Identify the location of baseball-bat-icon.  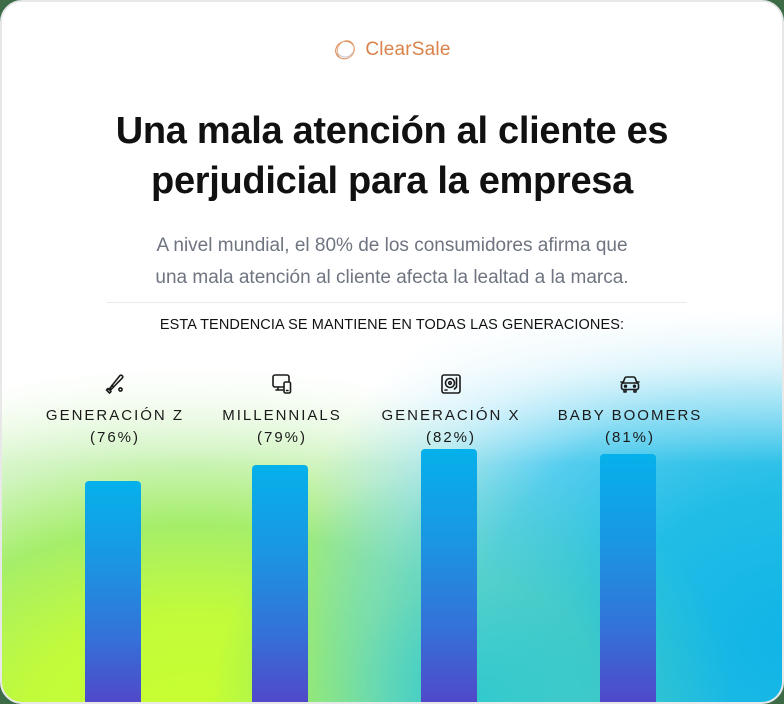
(114, 384).